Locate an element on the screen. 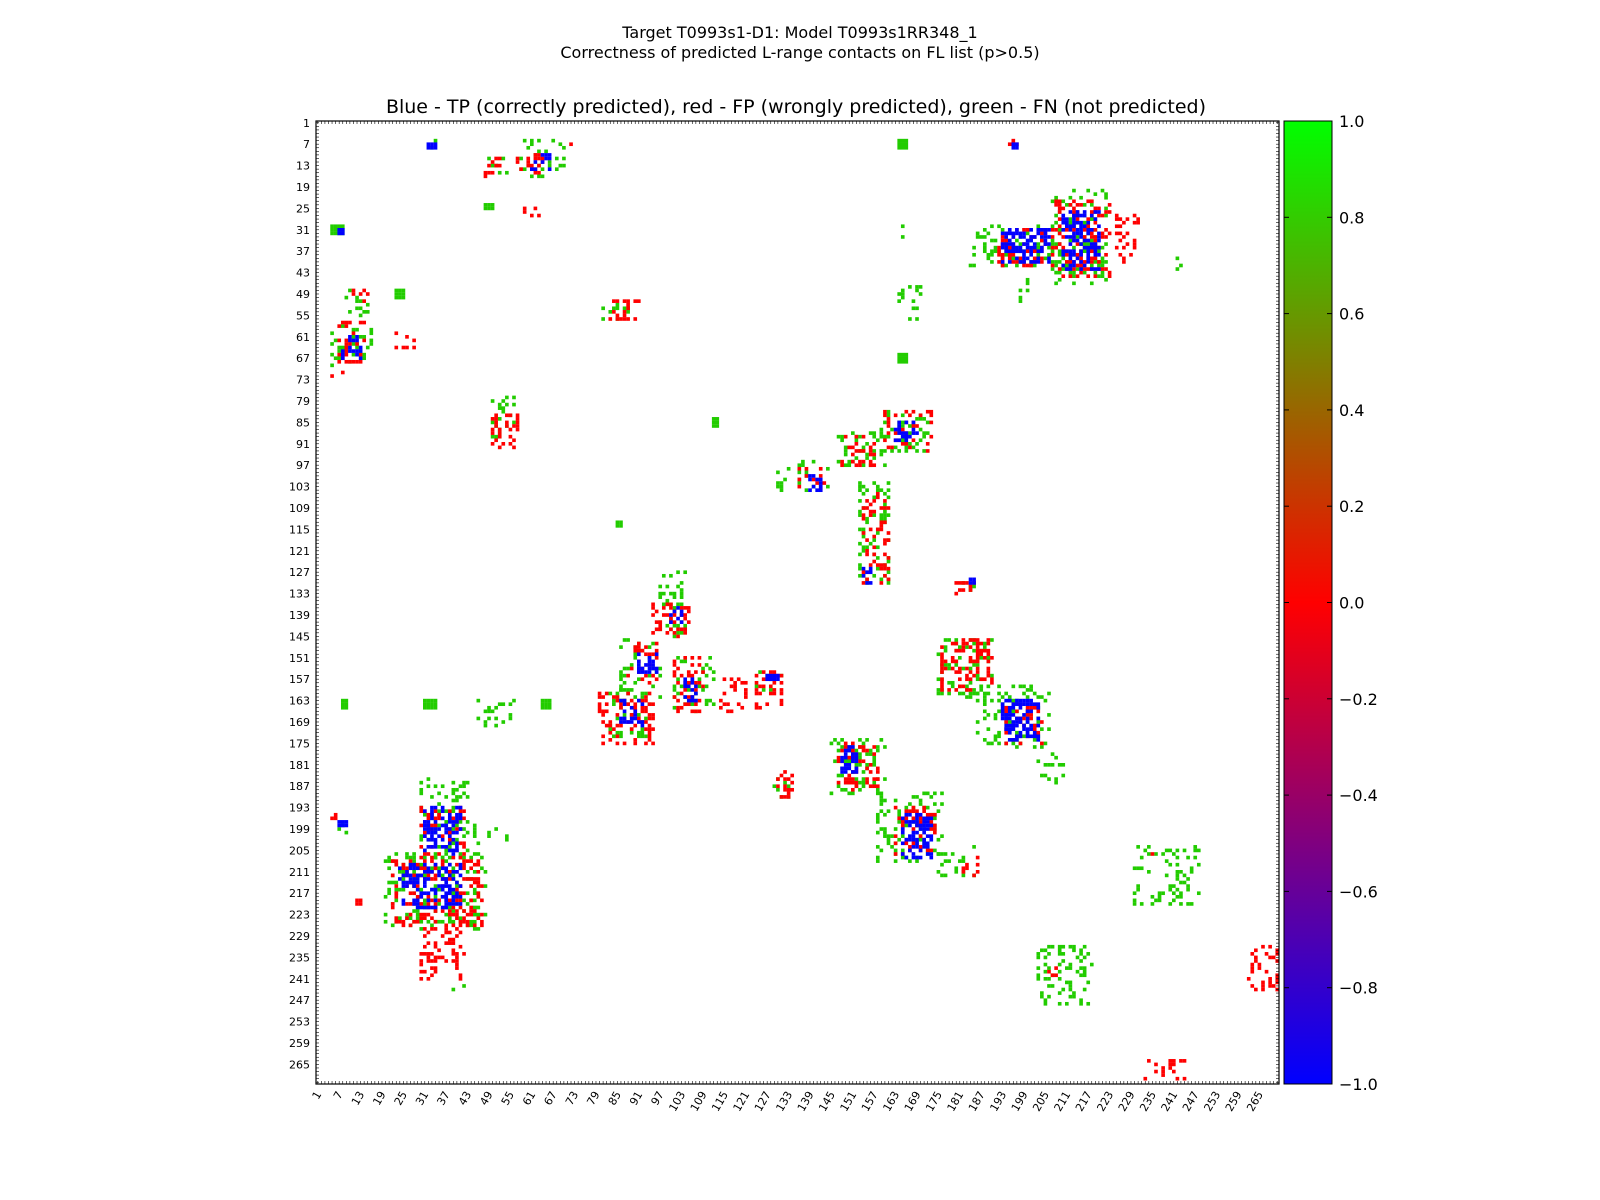 The width and height of the screenshot is (1600, 1200). x-tick-label: 10⁹ is located at coordinates (699, 1101).